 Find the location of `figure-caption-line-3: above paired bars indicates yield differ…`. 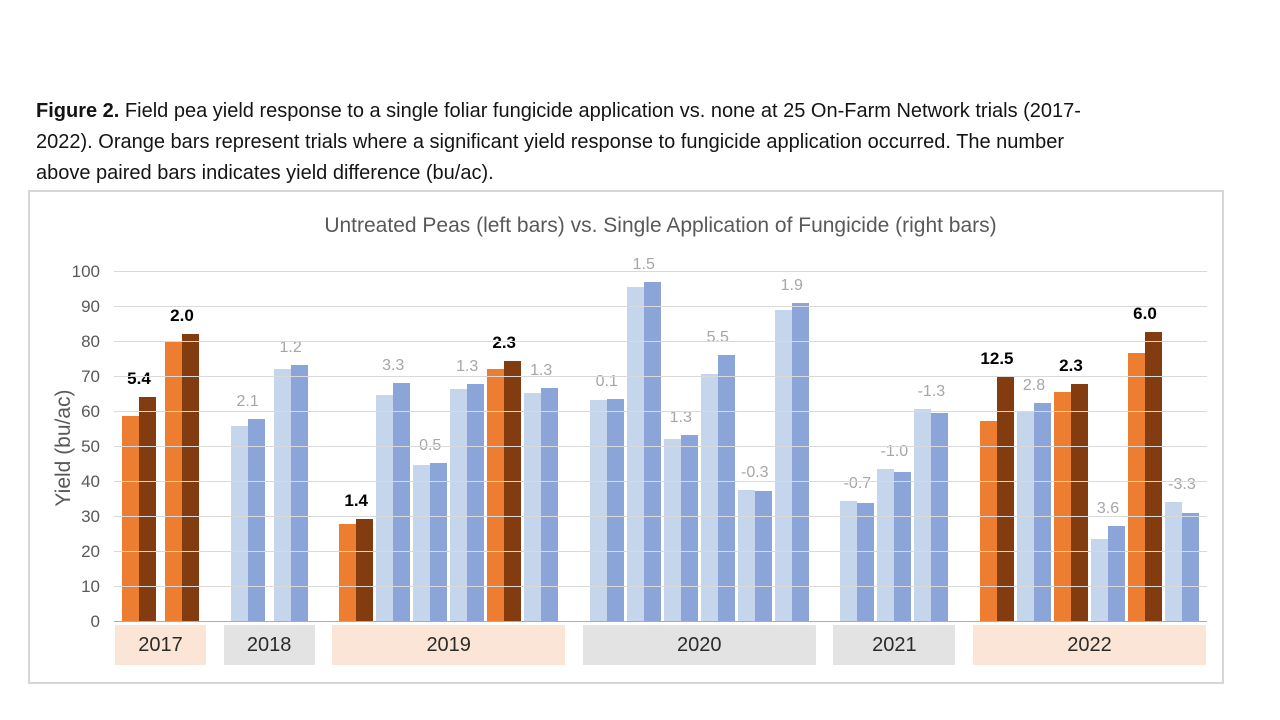

figure-caption-line-3: above paired bars indicates yield differ… is located at coordinates (265, 173).